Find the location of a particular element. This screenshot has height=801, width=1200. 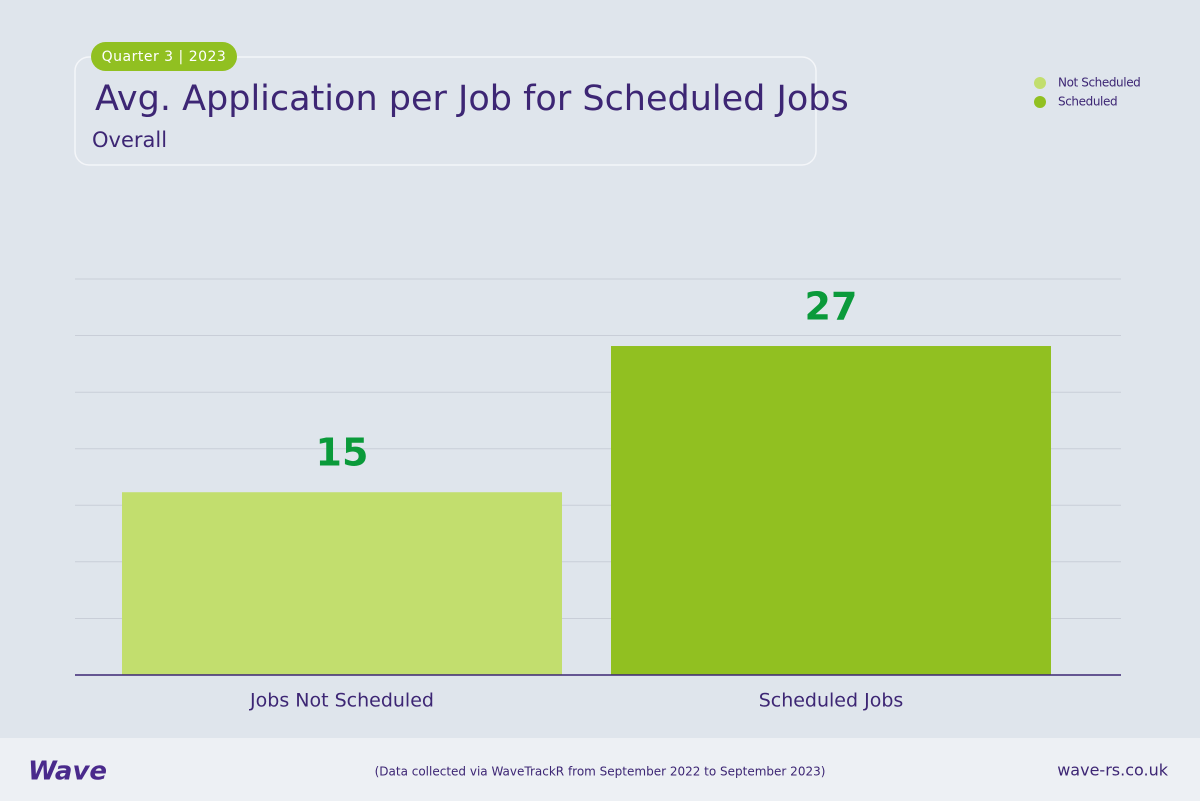

logo: Wave is located at coordinates (67, 772).